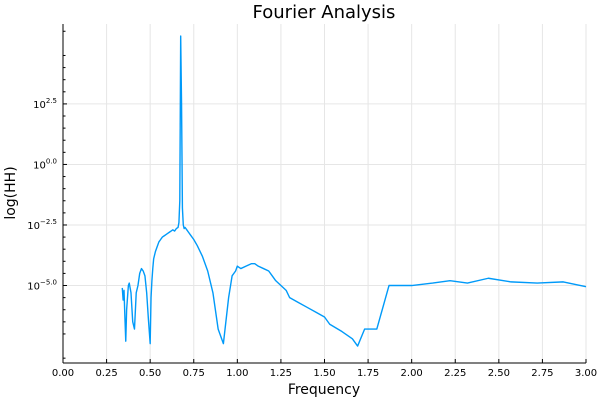 The height and width of the screenshot is (400, 600). What do you see at coordinates (368, 373) in the screenshot?
I see `x-tick-label: 1.75` at bounding box center [368, 373].